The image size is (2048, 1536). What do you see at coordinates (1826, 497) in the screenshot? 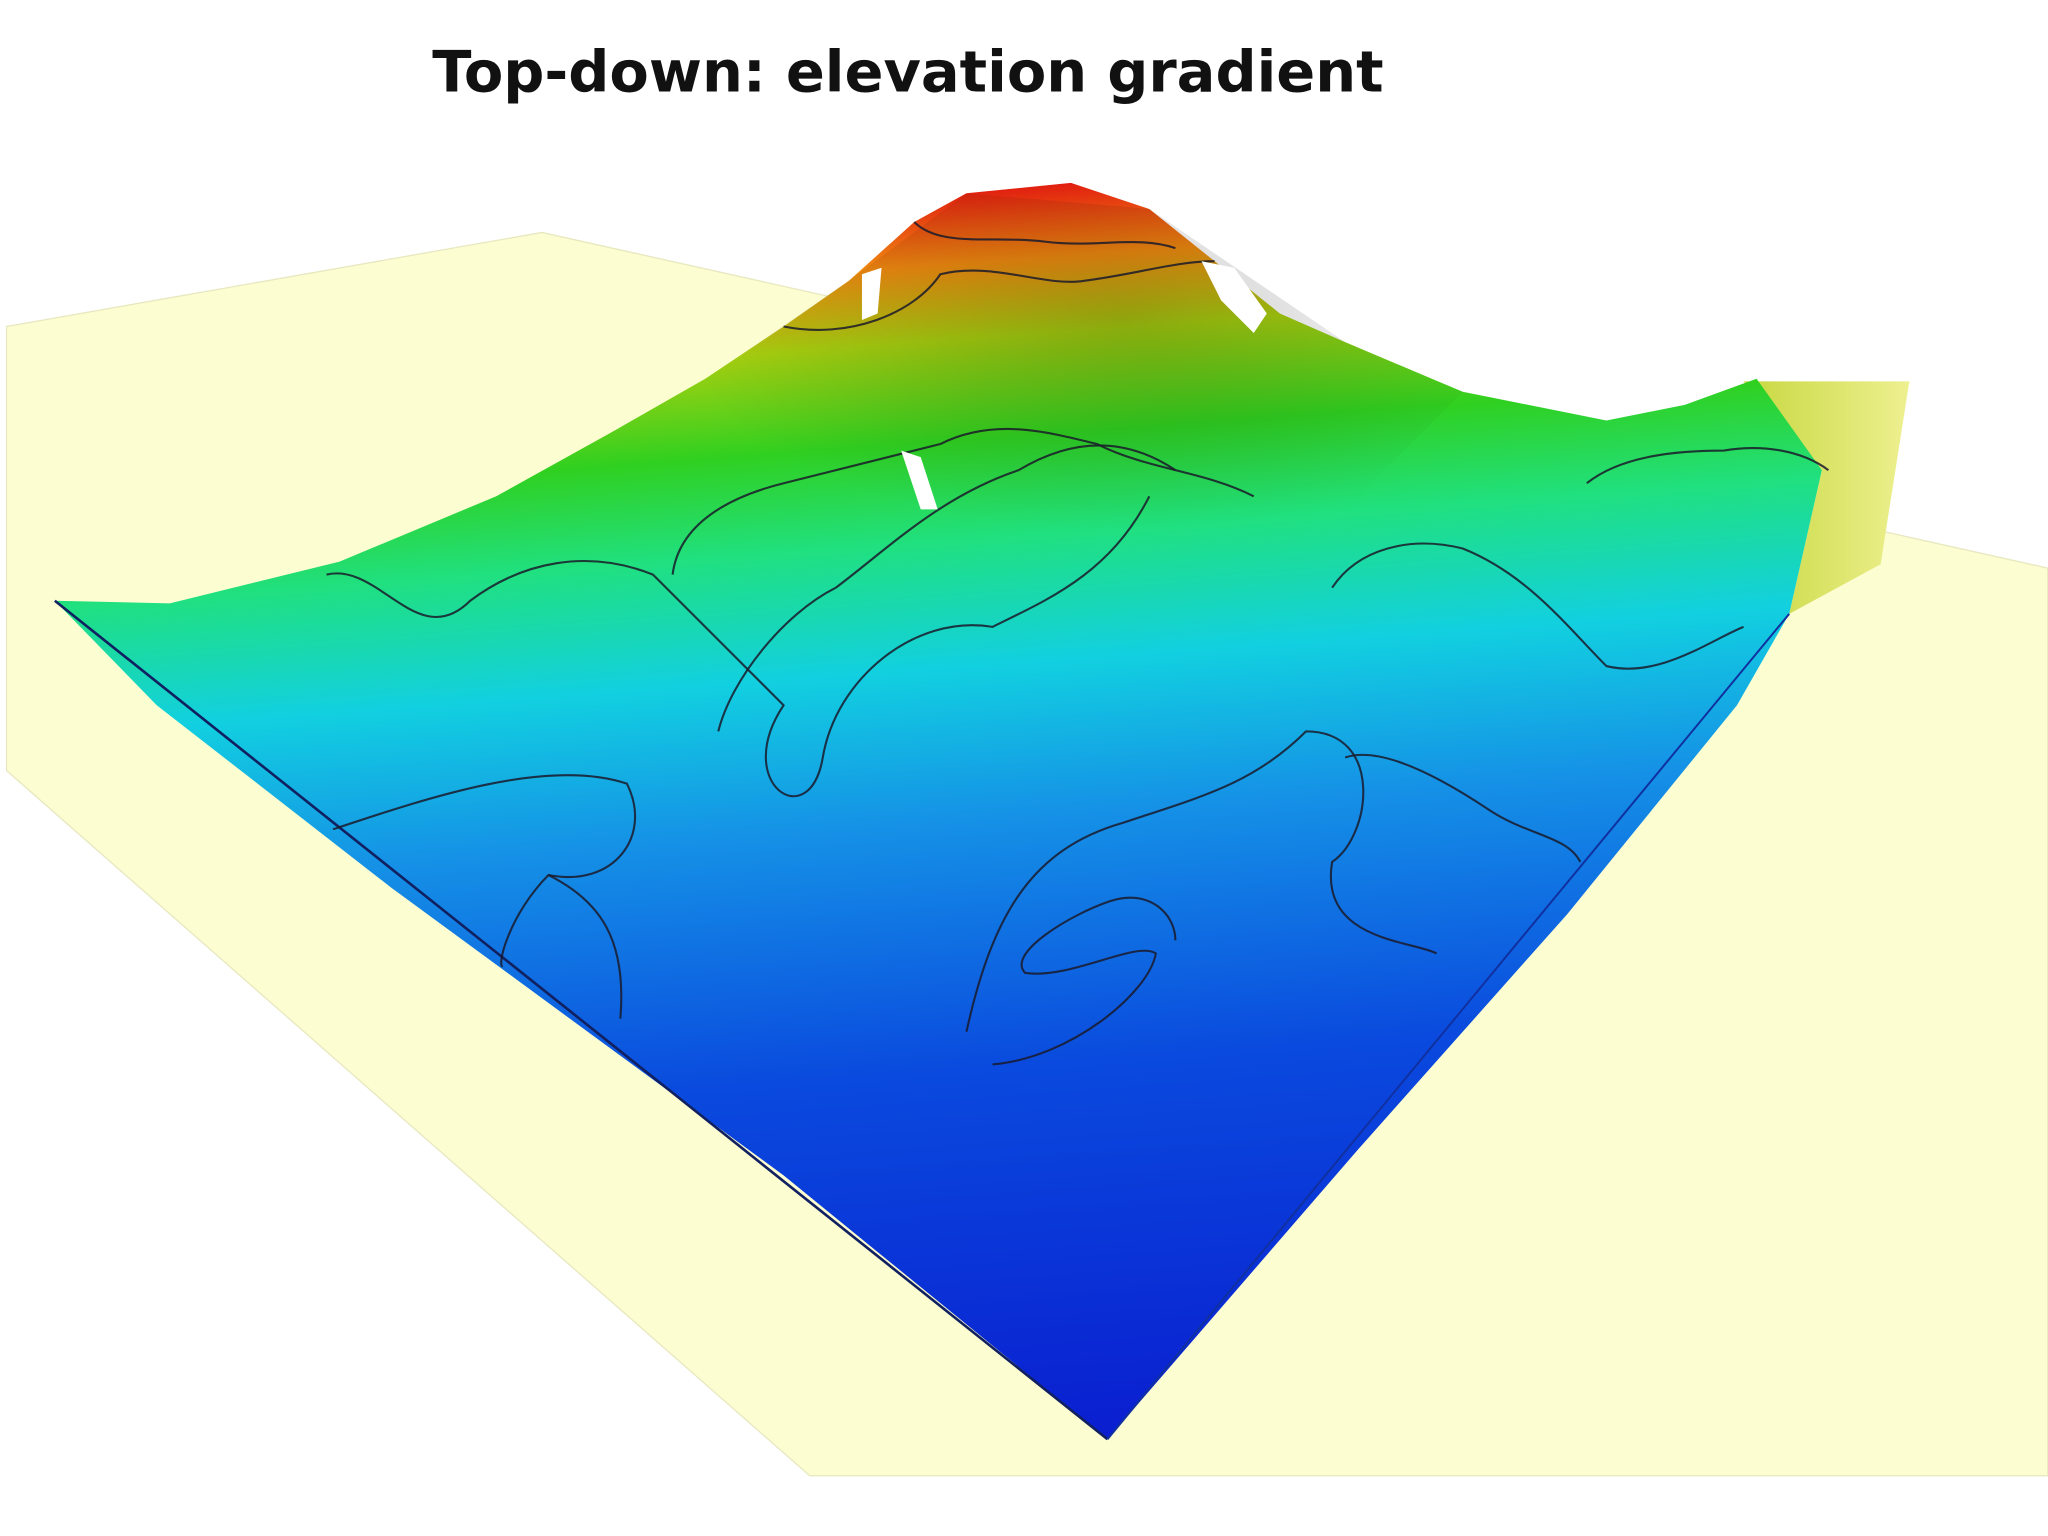
I see `terrain-side-block` at bounding box center [1826, 497].